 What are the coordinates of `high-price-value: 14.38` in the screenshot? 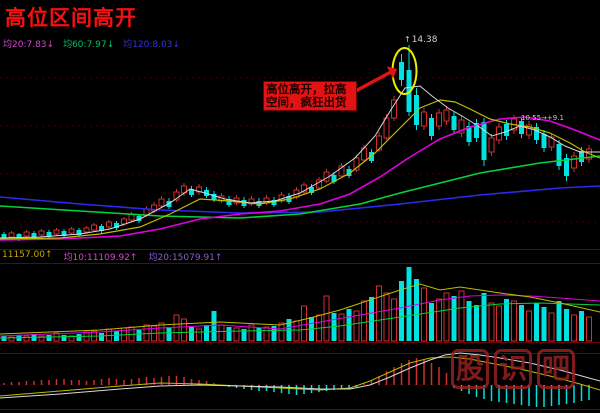 It's located at (424, 40).